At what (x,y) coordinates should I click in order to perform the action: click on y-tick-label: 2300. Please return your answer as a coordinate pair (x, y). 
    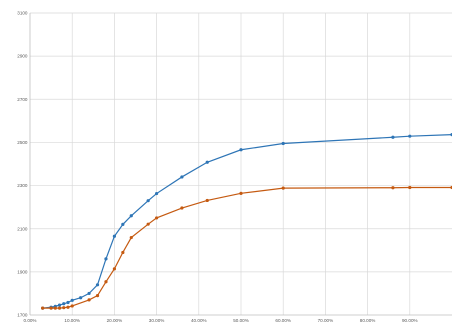
    Looking at the image, I should click on (22, 185).